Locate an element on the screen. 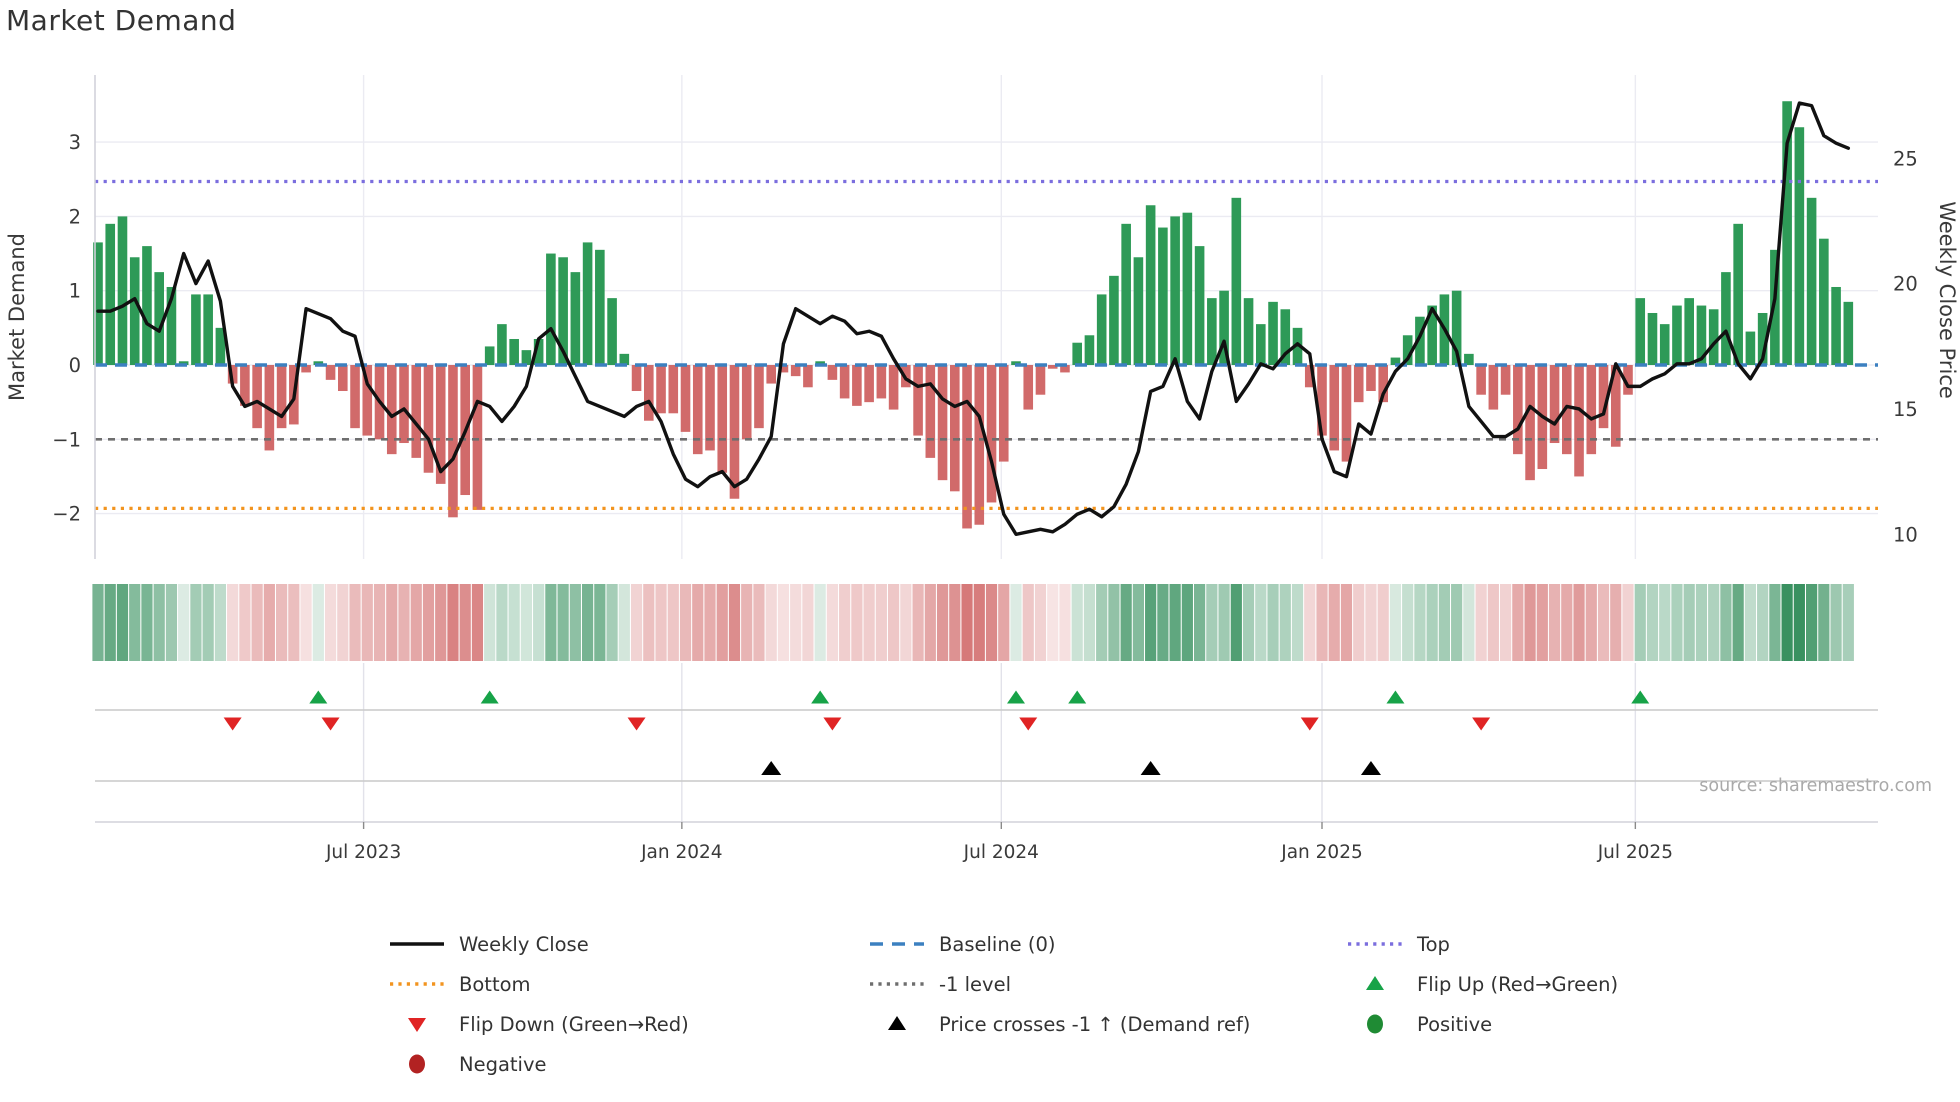  legend-label: -1 level is located at coordinates (975, 984).